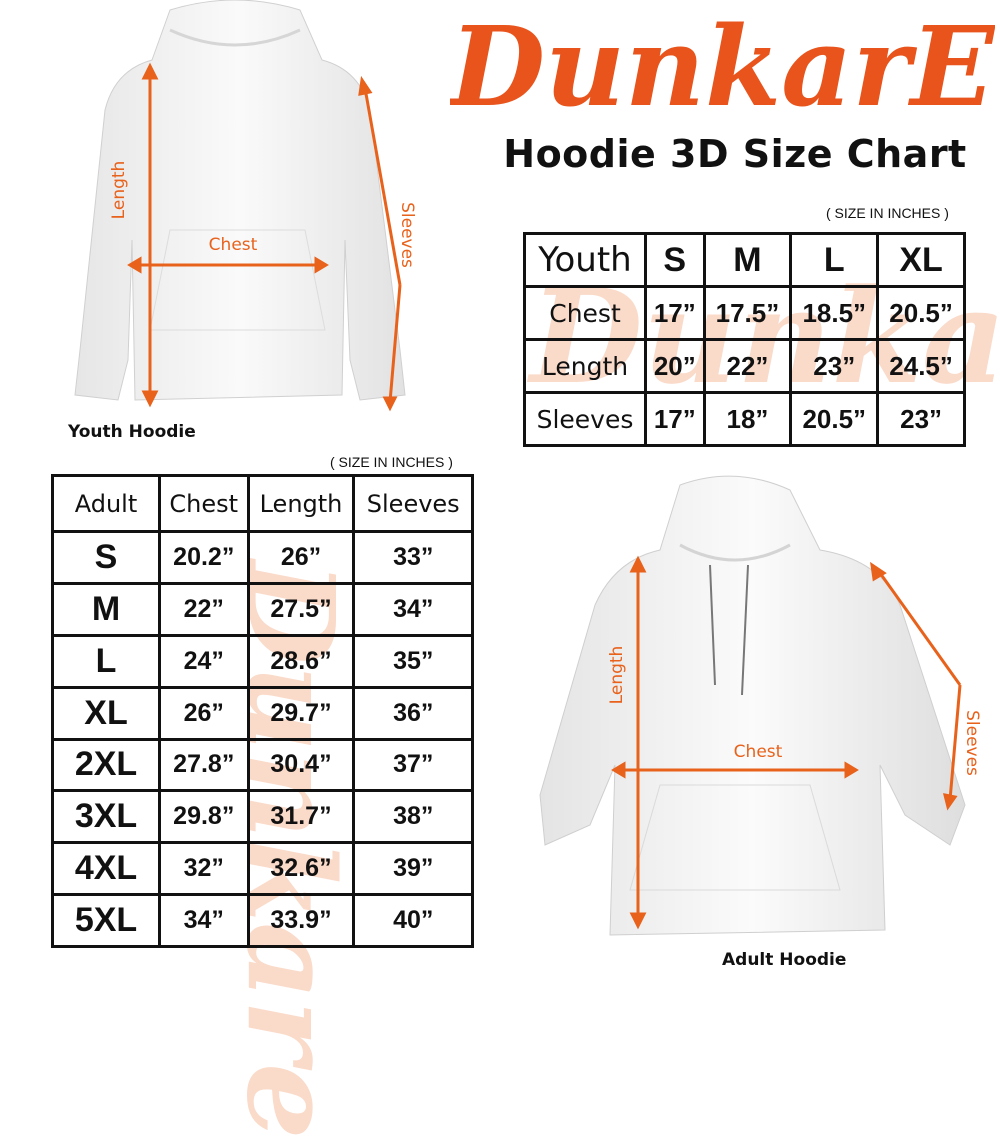 This screenshot has height=1140, width=1000. I want to click on adult-chest-label: Chest, so click(758, 752).